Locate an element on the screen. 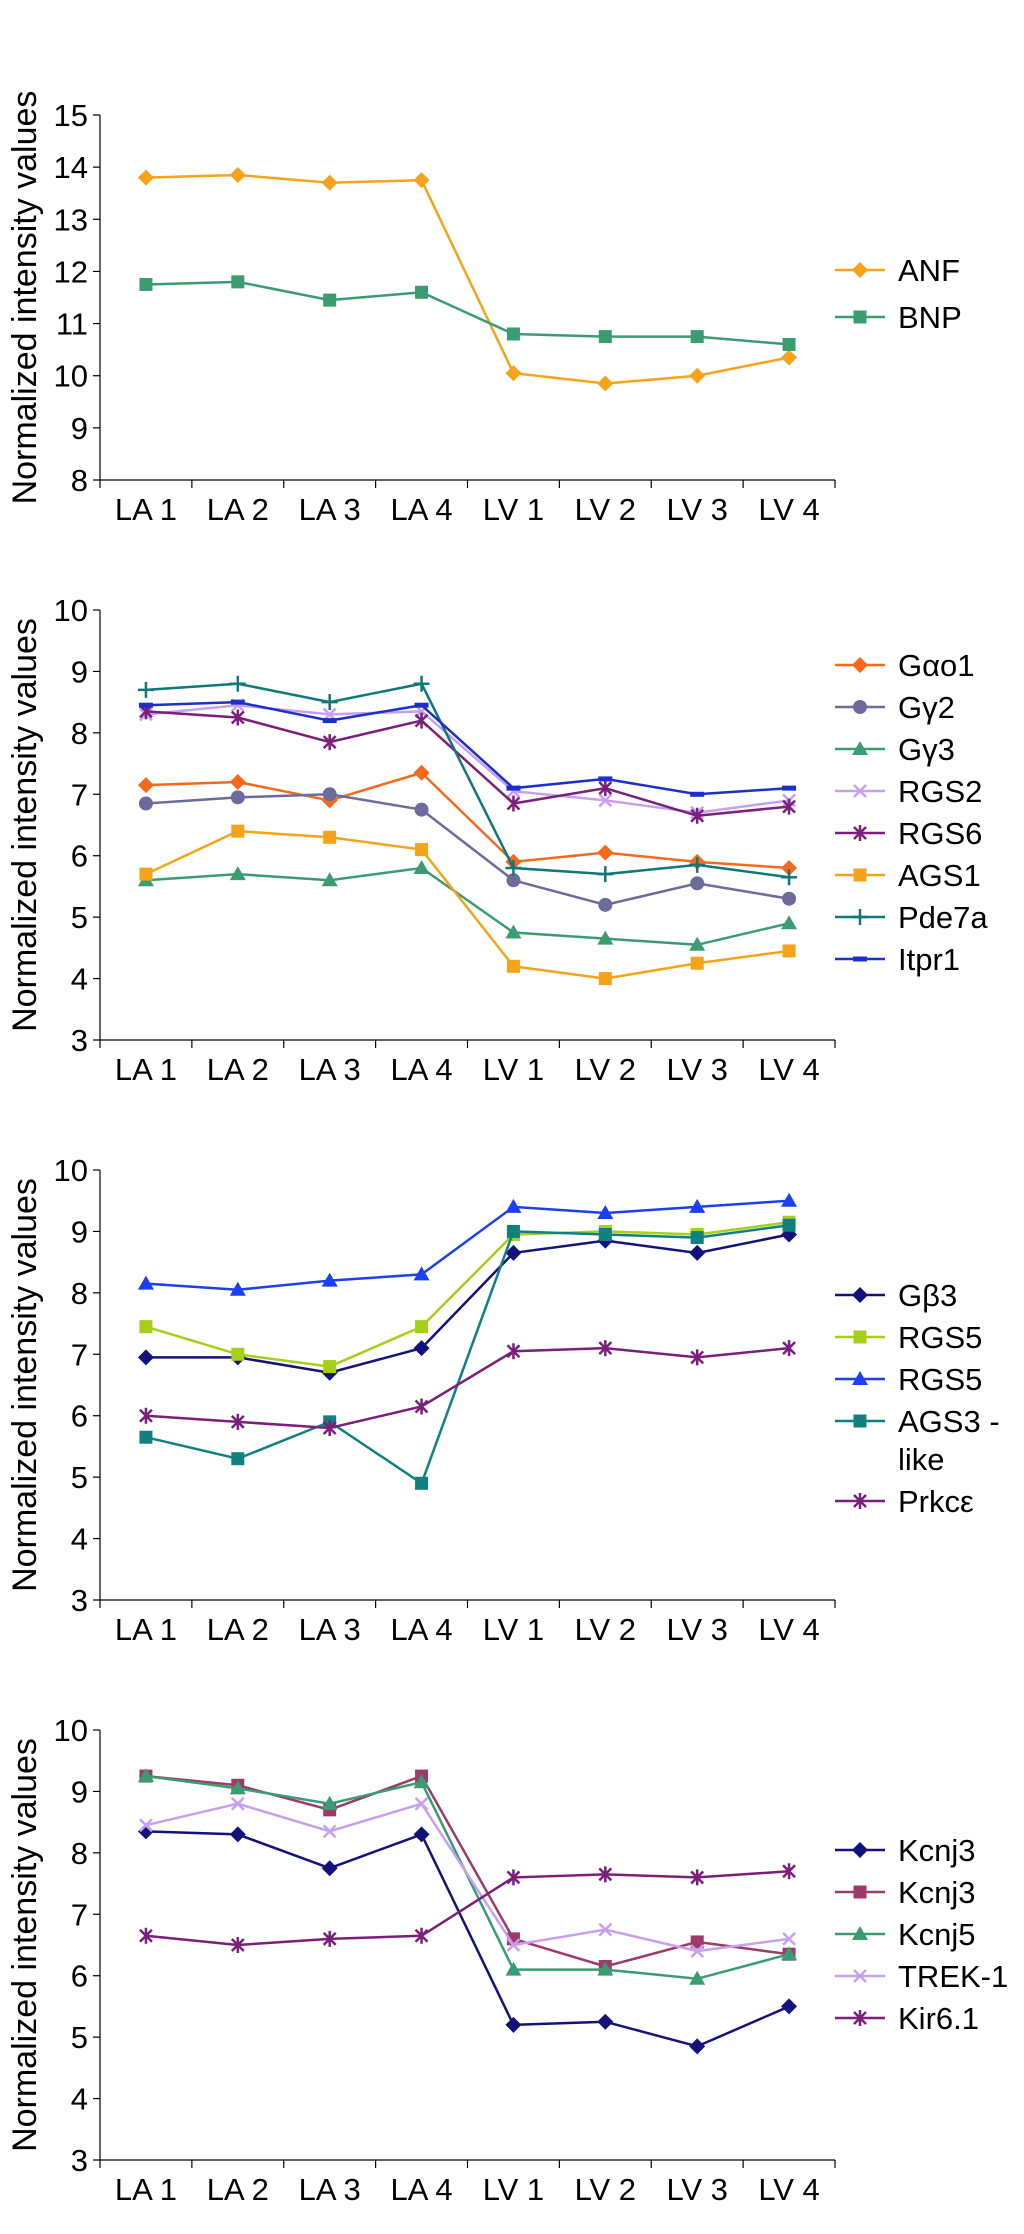 This screenshot has width=1024, height=2234. y-tick-label: 11 is located at coordinates (72, 324).